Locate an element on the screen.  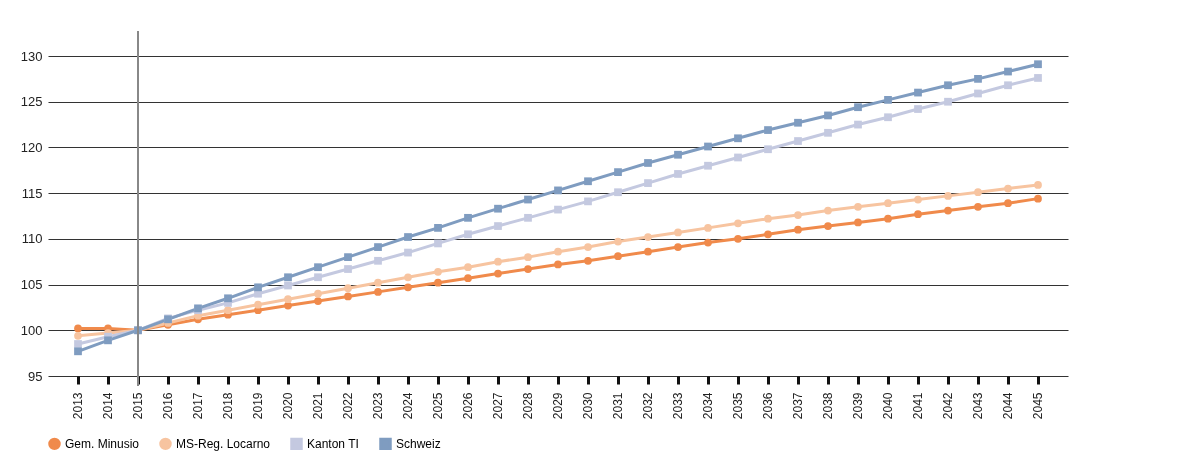
x-tick-label: 2027 is located at coordinates (498, 406).